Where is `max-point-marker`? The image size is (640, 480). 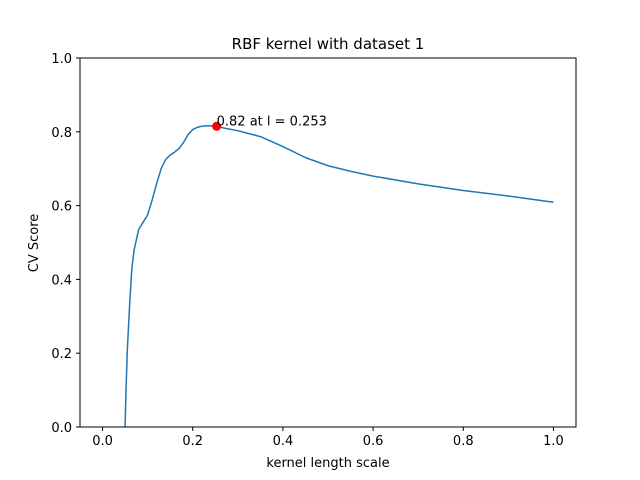
max-point-marker is located at coordinates (217, 126).